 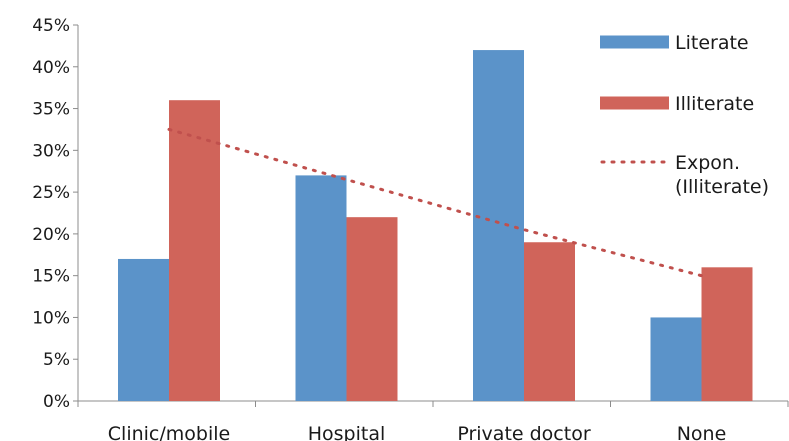 I want to click on x-axis: Clinic/mobile Hospital Private doctor None, so click(x=433, y=420).